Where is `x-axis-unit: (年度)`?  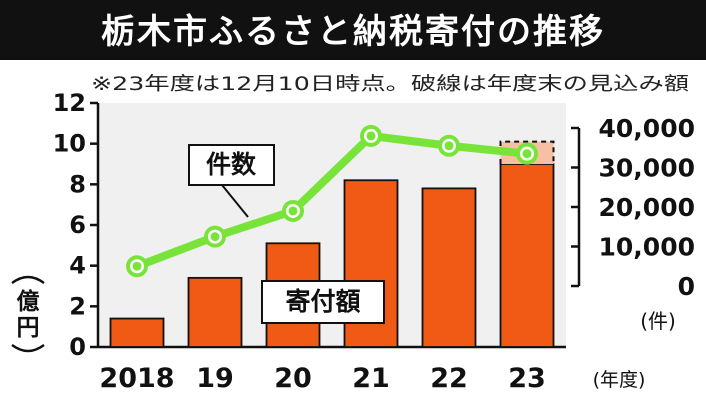 x-axis-unit: (年度) is located at coordinates (619, 380).